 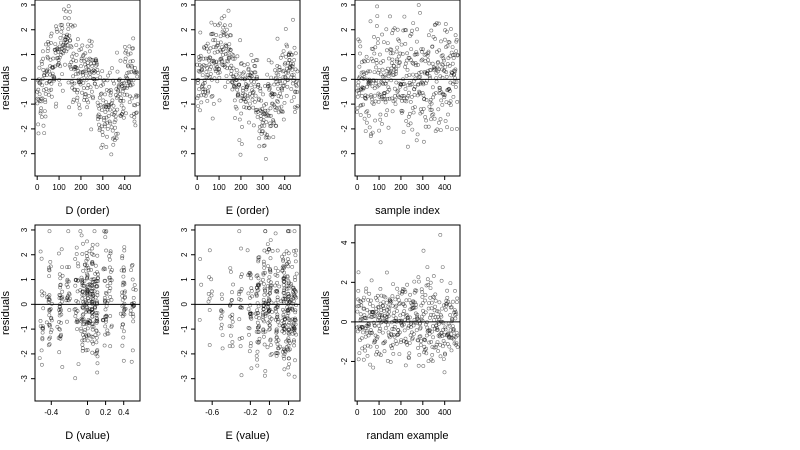 What do you see at coordinates (344, 361) in the screenshot?
I see `y-tick-label: -2` at bounding box center [344, 361].